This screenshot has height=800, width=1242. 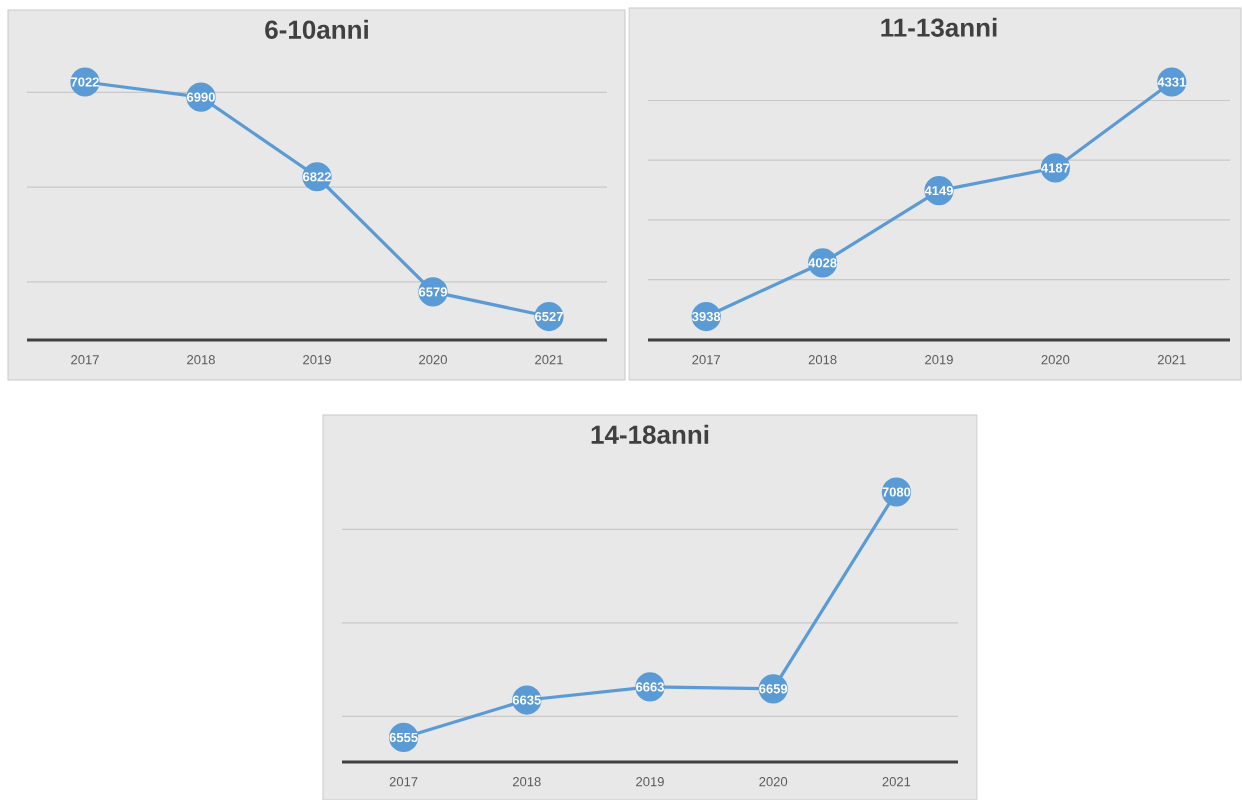 What do you see at coordinates (85, 82) in the screenshot?
I see `data-label: 7022` at bounding box center [85, 82].